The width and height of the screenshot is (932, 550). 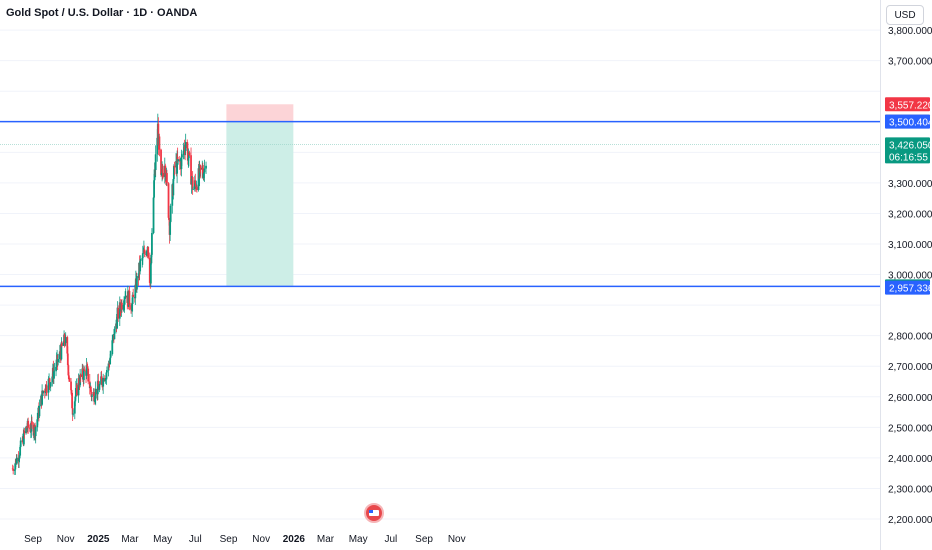 I want to click on currency-button: USD, so click(x=905, y=15).